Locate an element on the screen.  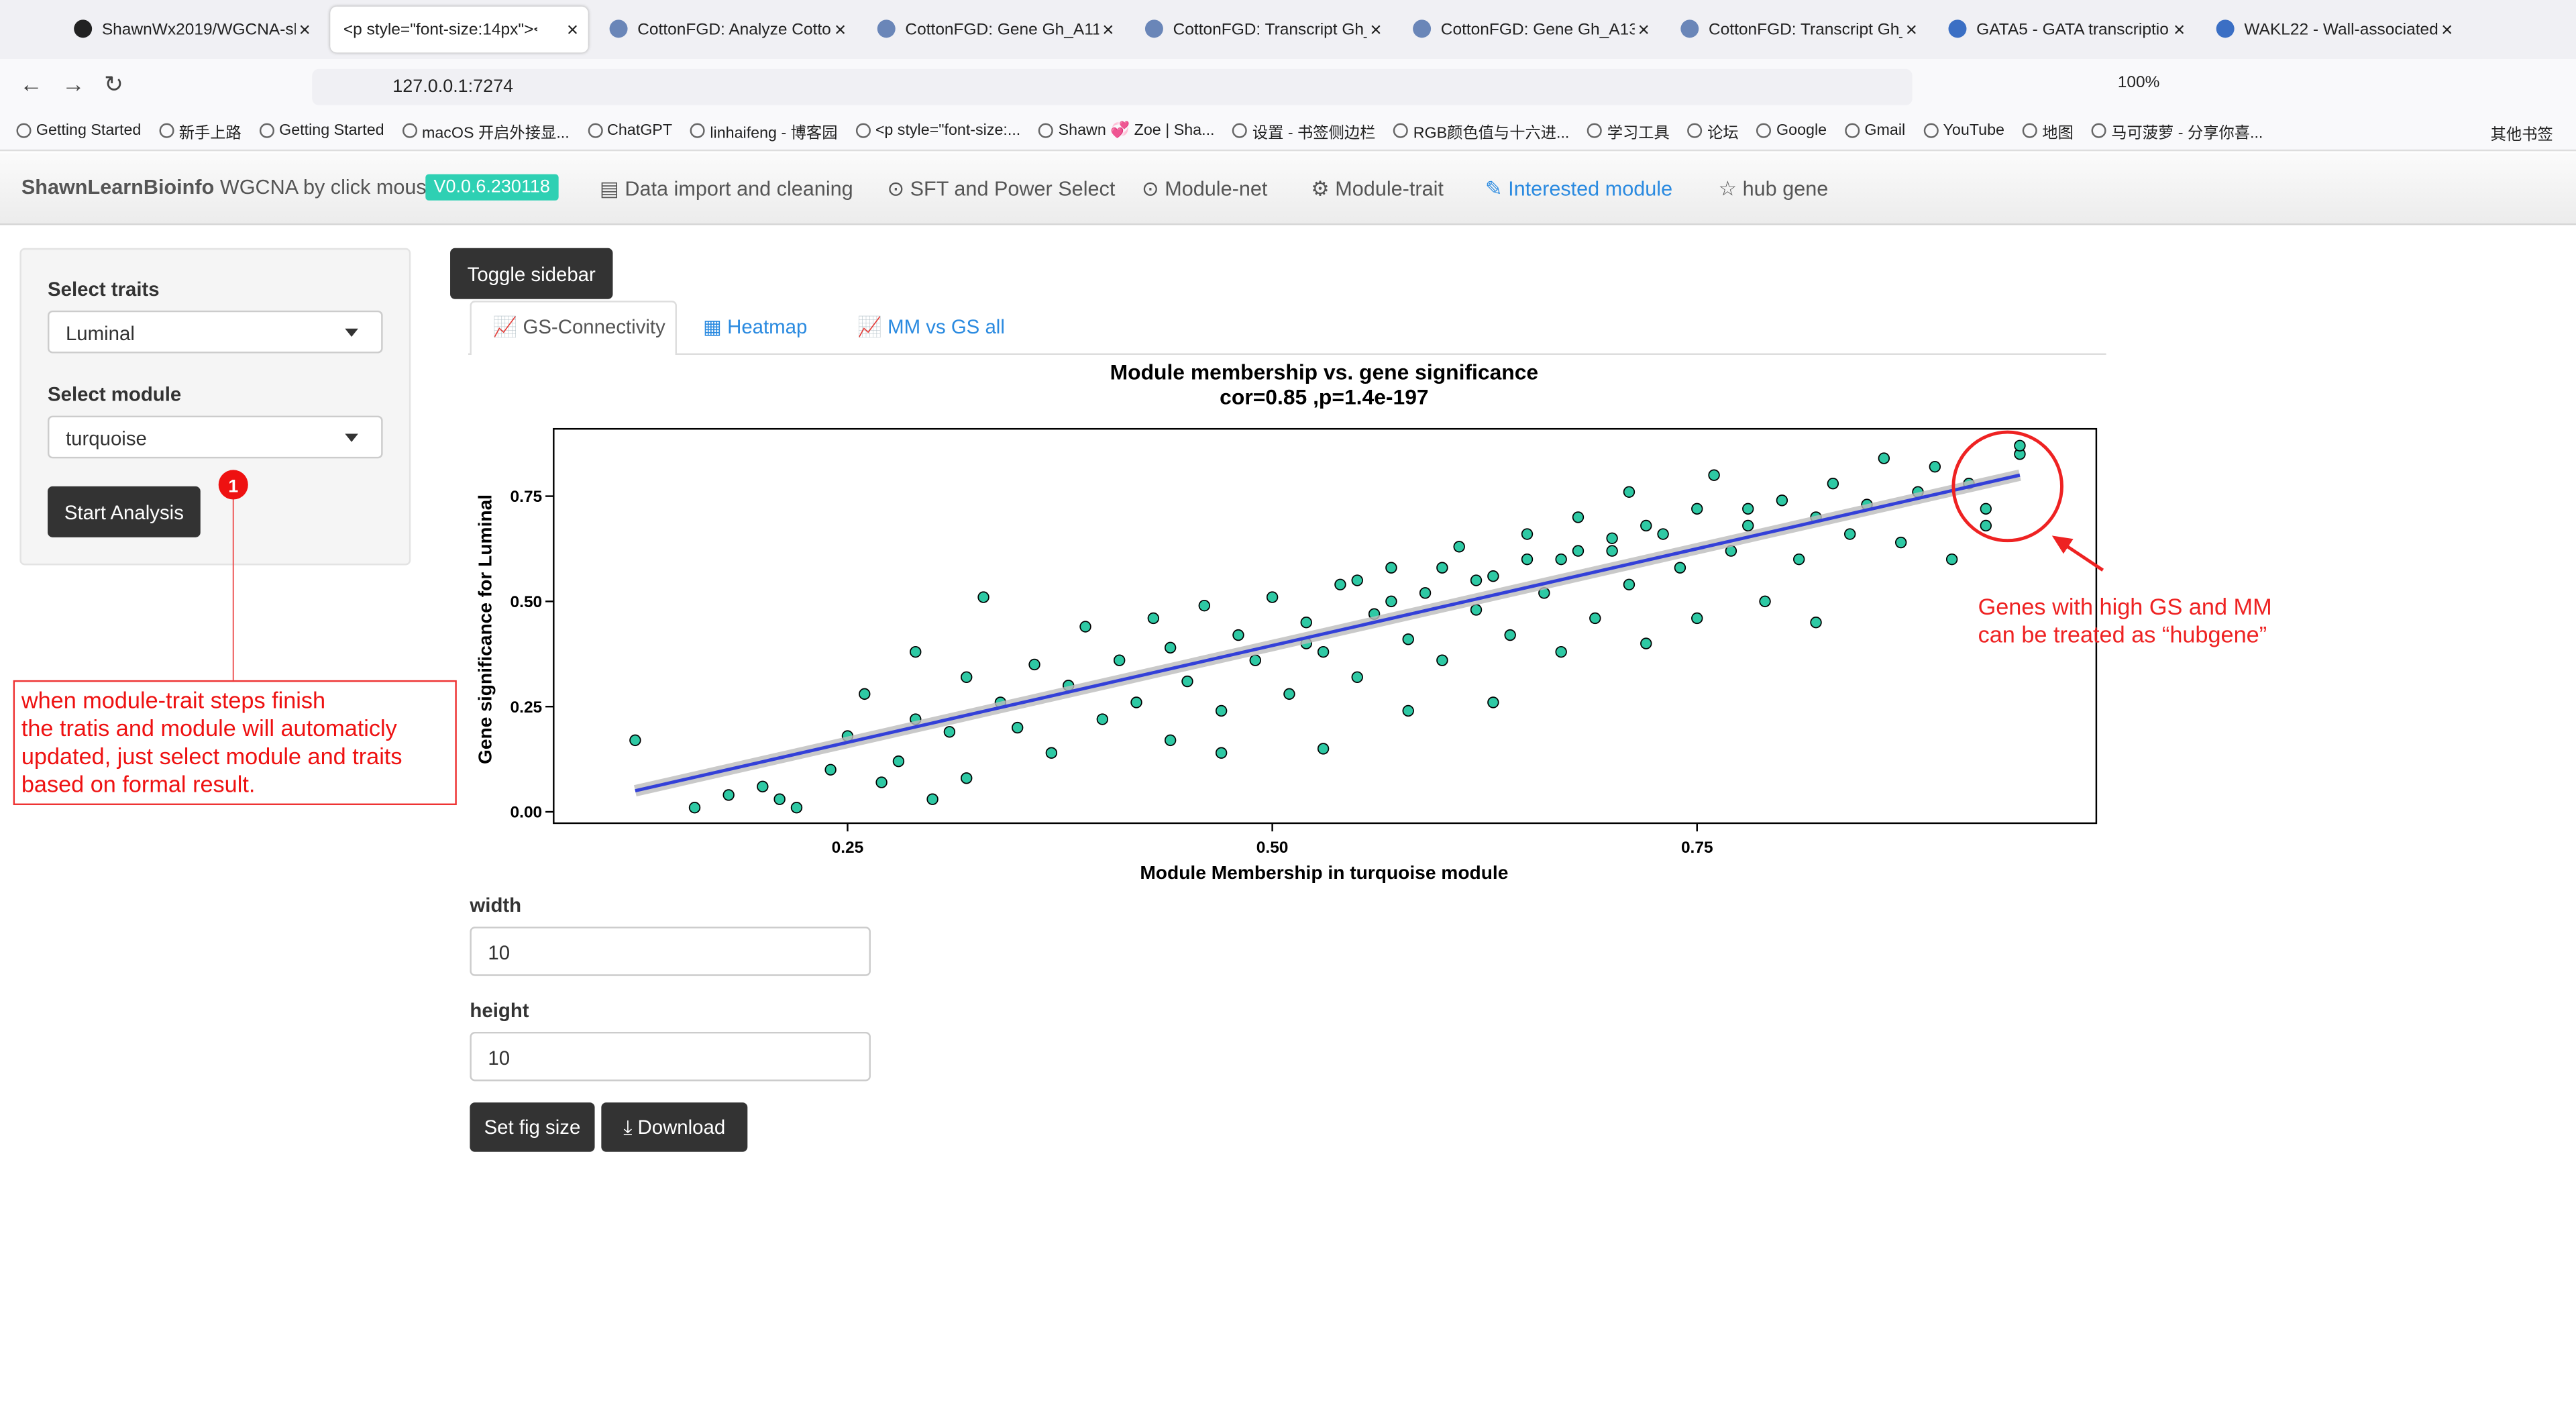
browser-tab: CottonFGD: Gene Gh_A11G × is located at coordinates (995, 30).